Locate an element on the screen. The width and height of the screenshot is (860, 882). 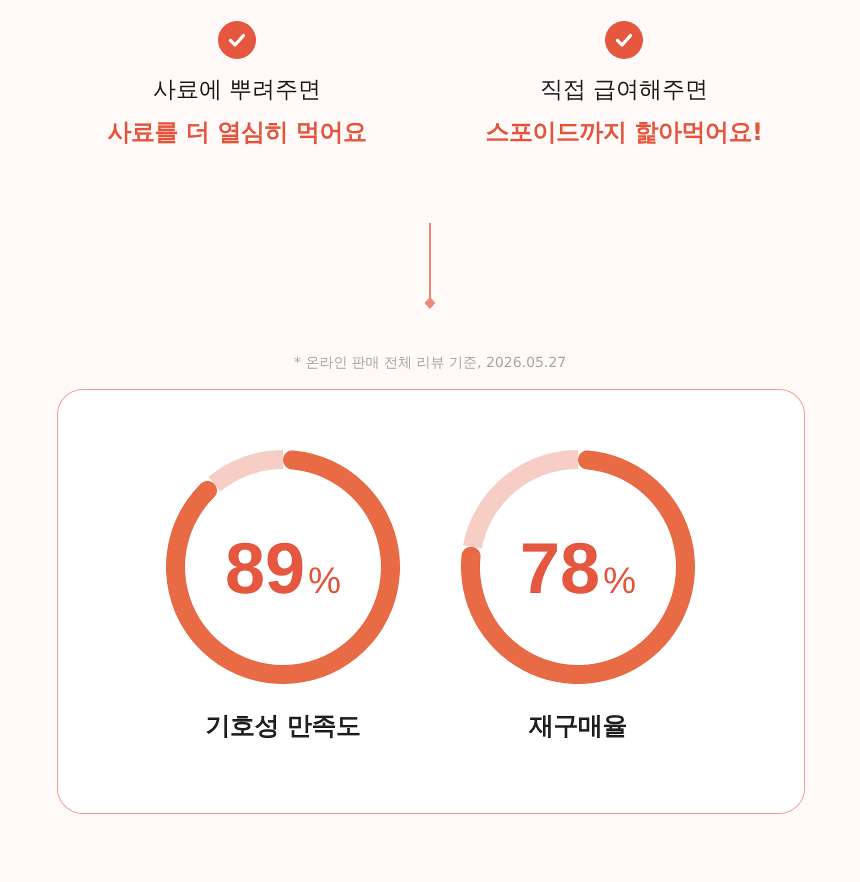
text: * 온라인 판매 전체 리뷰 기준, 2026.05.27 is located at coordinates (430, 363).